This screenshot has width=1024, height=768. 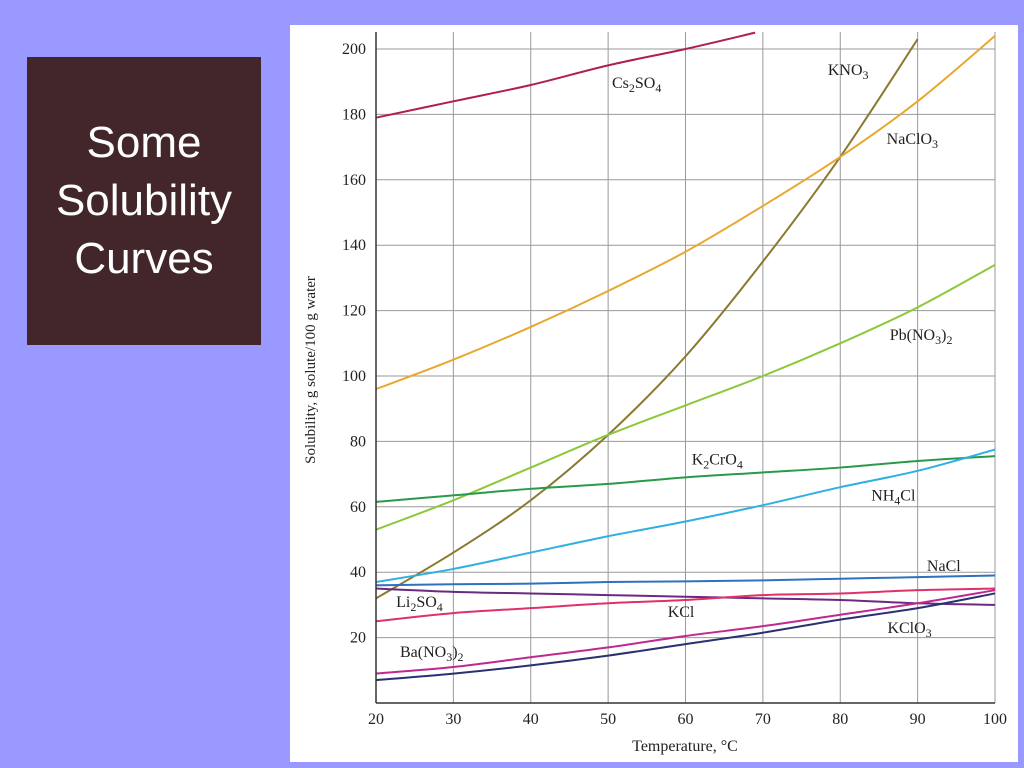 I want to click on title-line: Curves, so click(x=144, y=258).